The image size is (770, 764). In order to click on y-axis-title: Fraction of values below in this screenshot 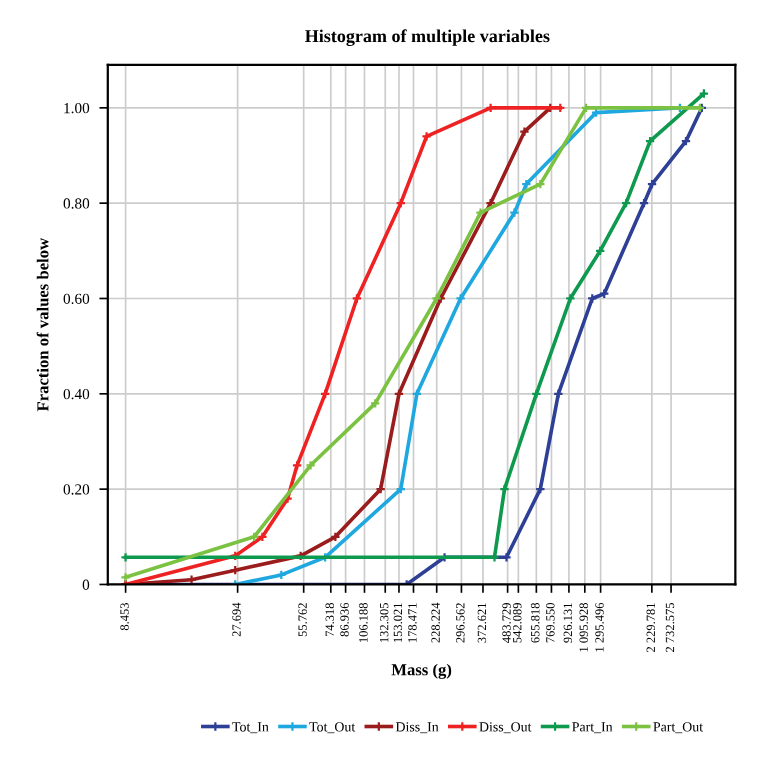, I will do `click(42, 324)`.